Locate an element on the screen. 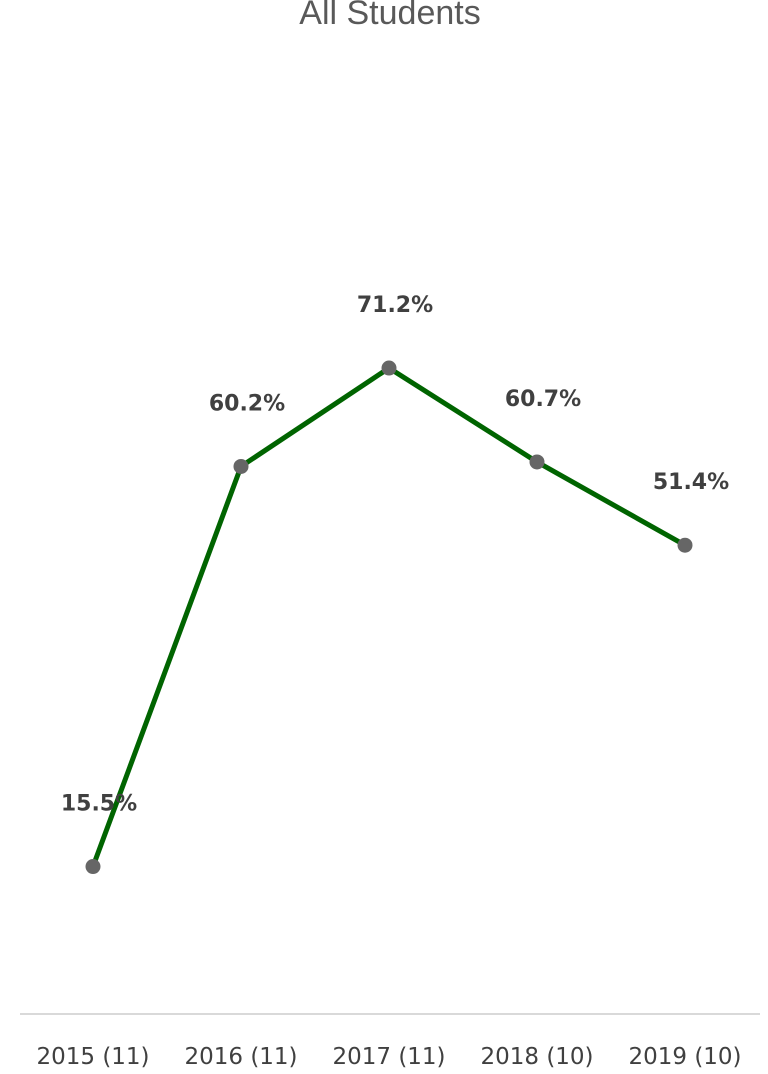 This screenshot has width=768, height=1074. x-tick-label-4: 2019 (10) is located at coordinates (684, 1057).